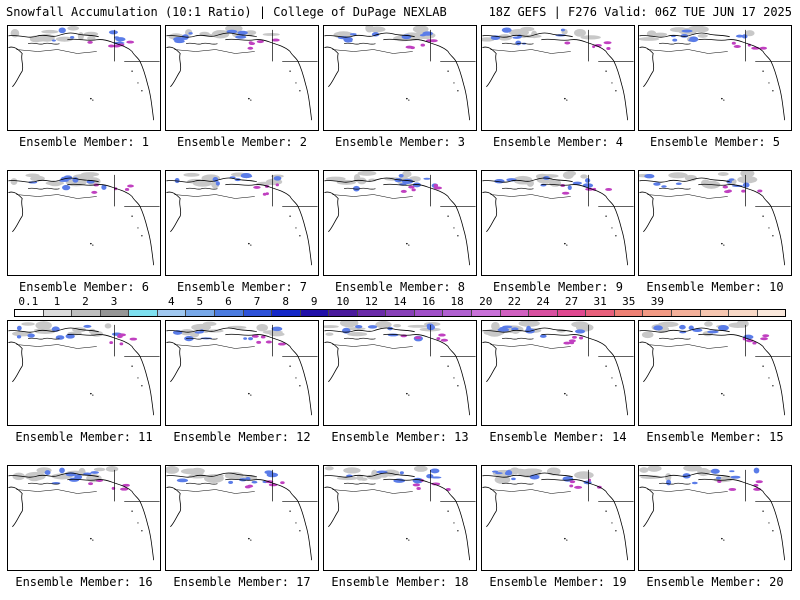  Describe the element at coordinates (629, 301) in the screenshot. I see `legend-tick-label: 35` at that location.